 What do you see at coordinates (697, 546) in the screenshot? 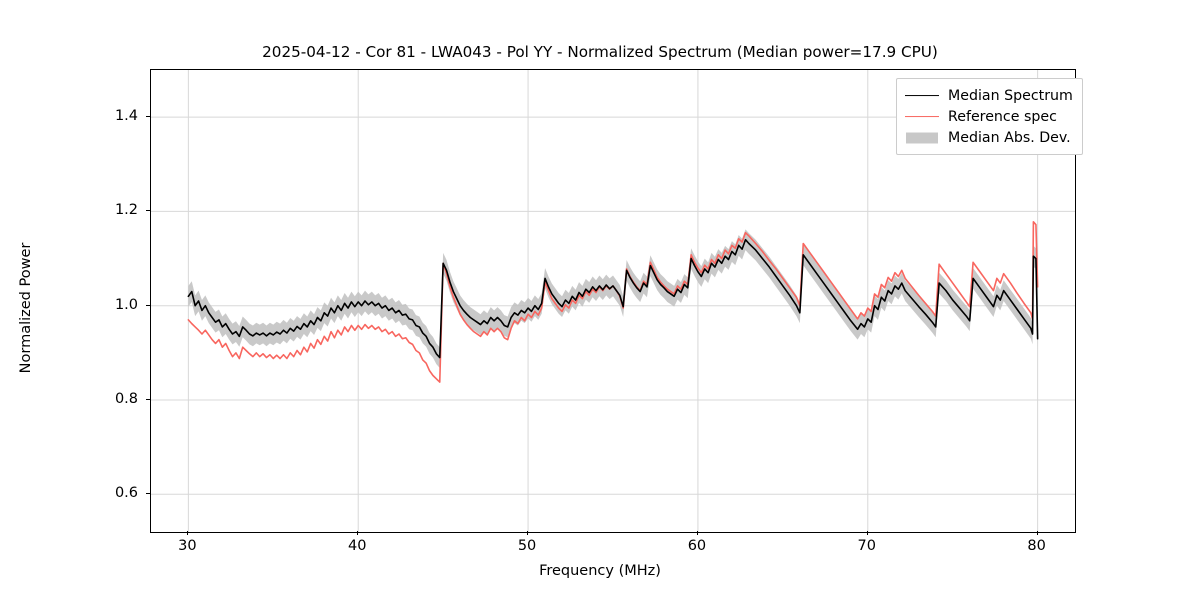
I see `x-tick-label: 60` at bounding box center [697, 546].